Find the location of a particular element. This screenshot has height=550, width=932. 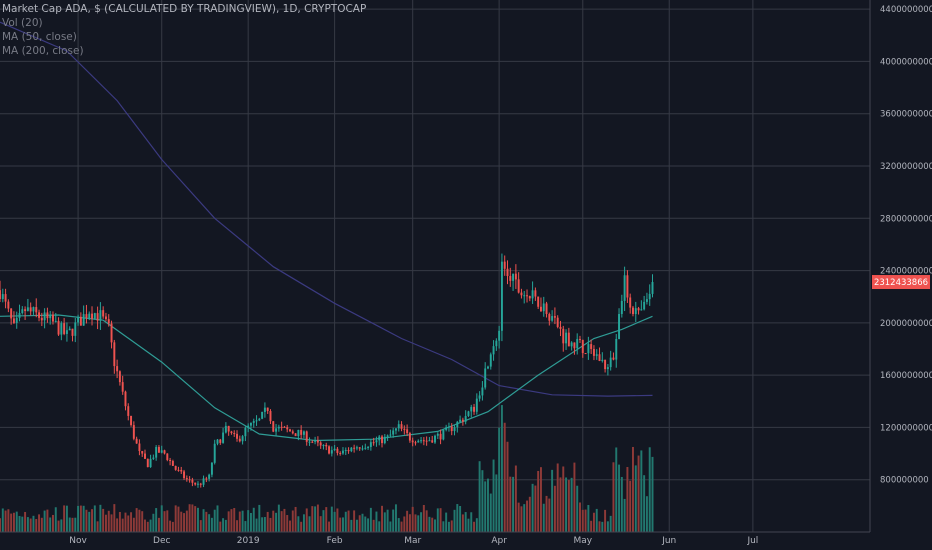

current-price-label: 2312433866 is located at coordinates (901, 282).